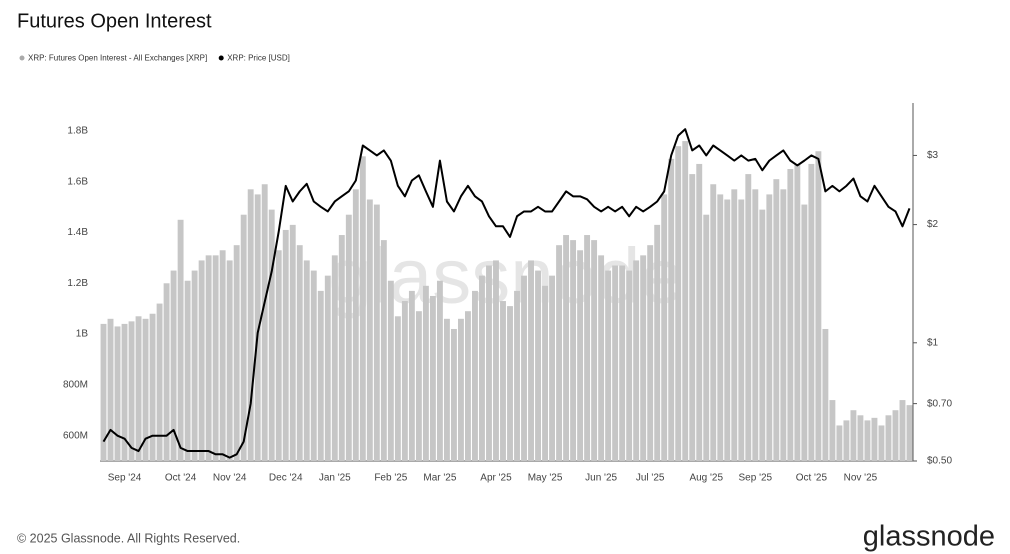  What do you see at coordinates (496, 478) in the screenshot?
I see `x-tick-label: Apr '25` at bounding box center [496, 478].